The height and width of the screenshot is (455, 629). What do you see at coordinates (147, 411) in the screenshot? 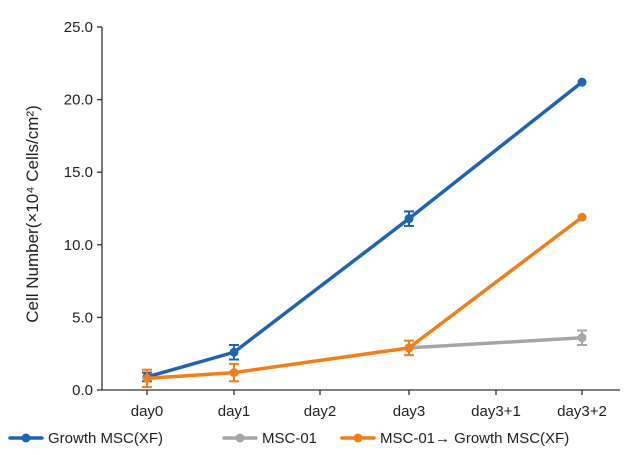
I see `x-tick-label: day0` at bounding box center [147, 411].